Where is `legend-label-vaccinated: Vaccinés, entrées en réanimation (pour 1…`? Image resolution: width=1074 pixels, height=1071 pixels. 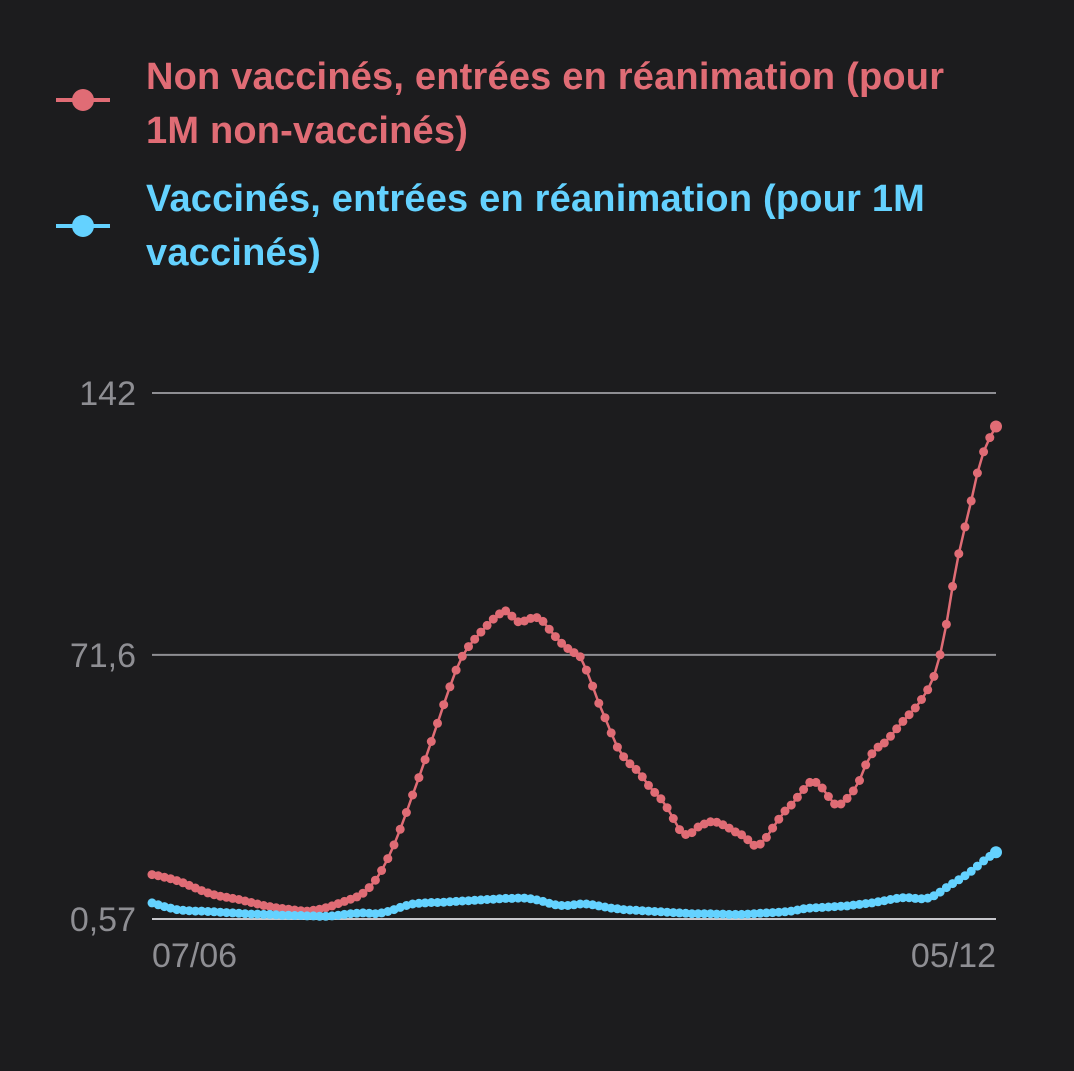 legend-label-vaccinated: Vaccinés, entrées en réanimation (pour 1… is located at coordinates (536, 226).